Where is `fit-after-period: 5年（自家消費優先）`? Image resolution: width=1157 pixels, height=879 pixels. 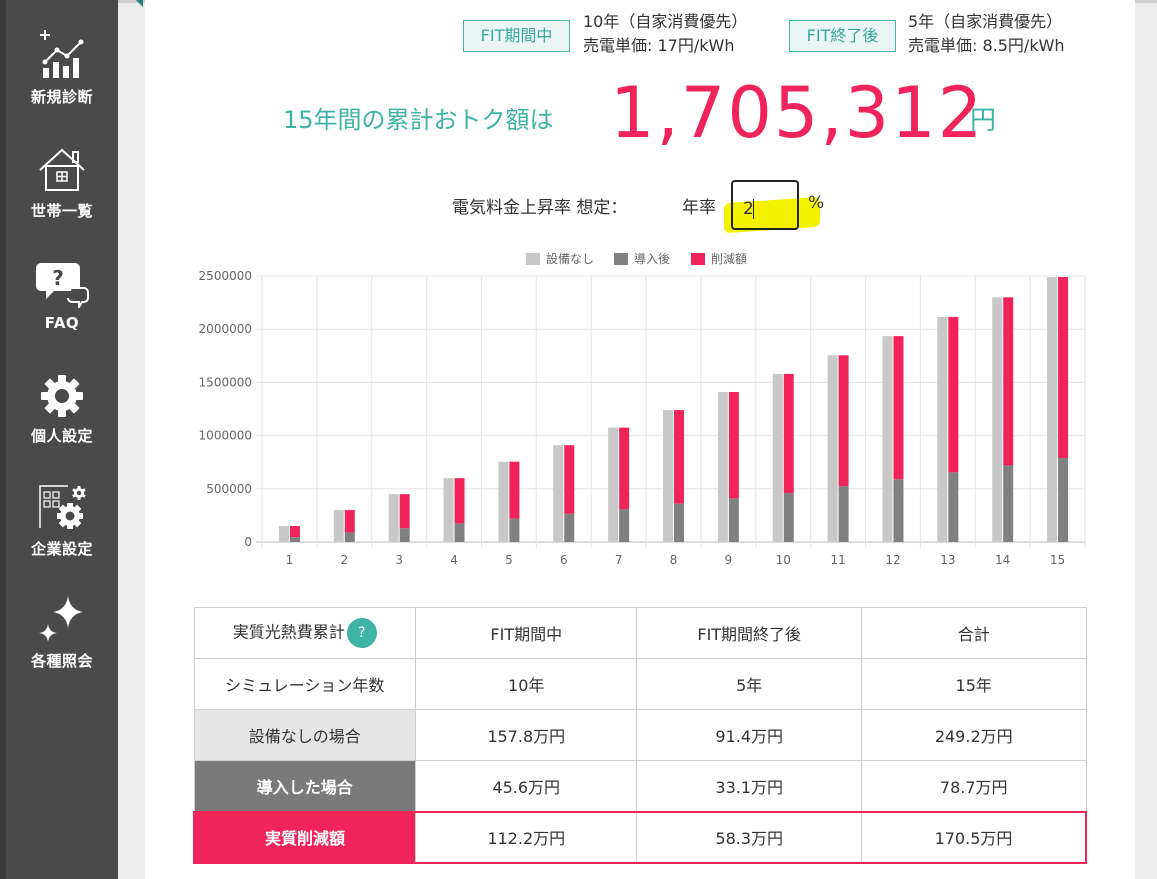
fit-after-period: 5年（自家消費優先） is located at coordinates (985, 21).